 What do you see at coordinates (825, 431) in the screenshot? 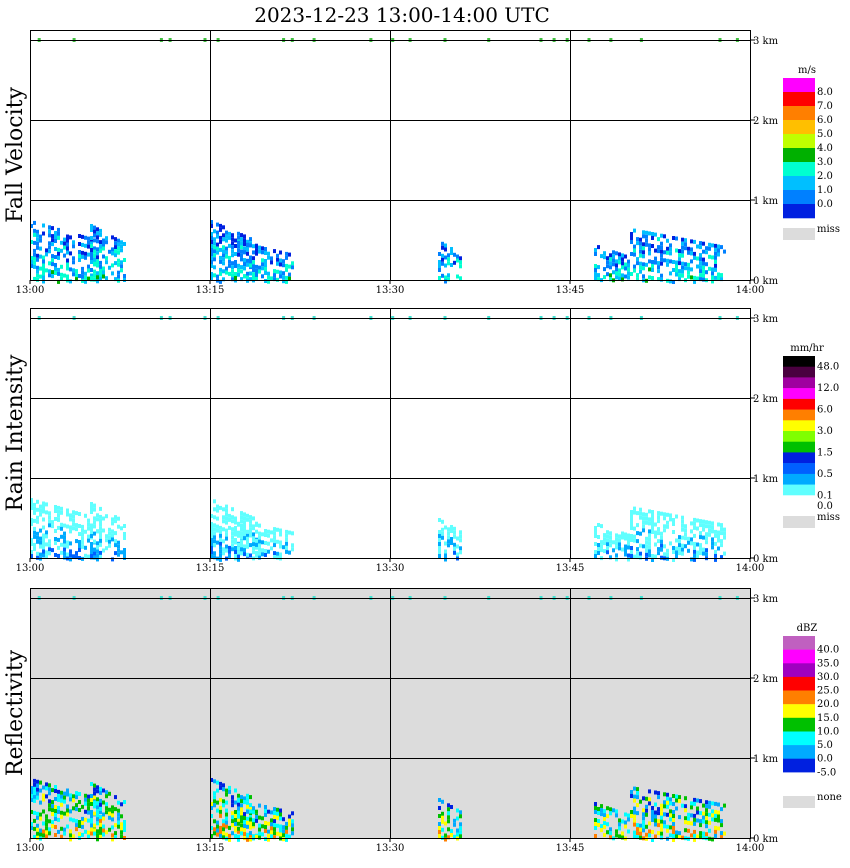
I see `colorbar-label: 3.0` at bounding box center [825, 431].